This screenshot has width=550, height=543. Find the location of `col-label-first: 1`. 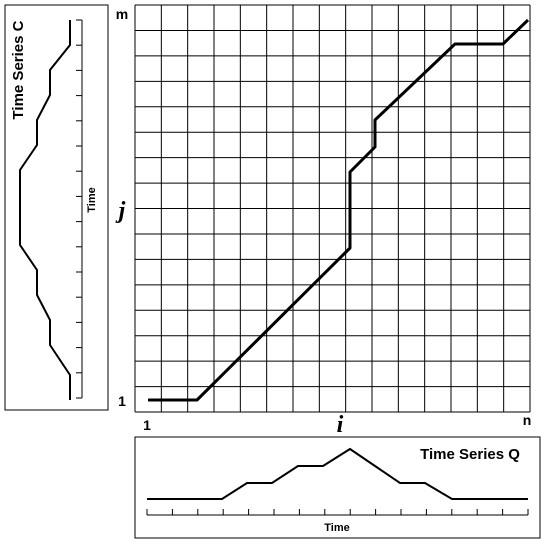

col-label-first: 1 is located at coordinates (147, 425).